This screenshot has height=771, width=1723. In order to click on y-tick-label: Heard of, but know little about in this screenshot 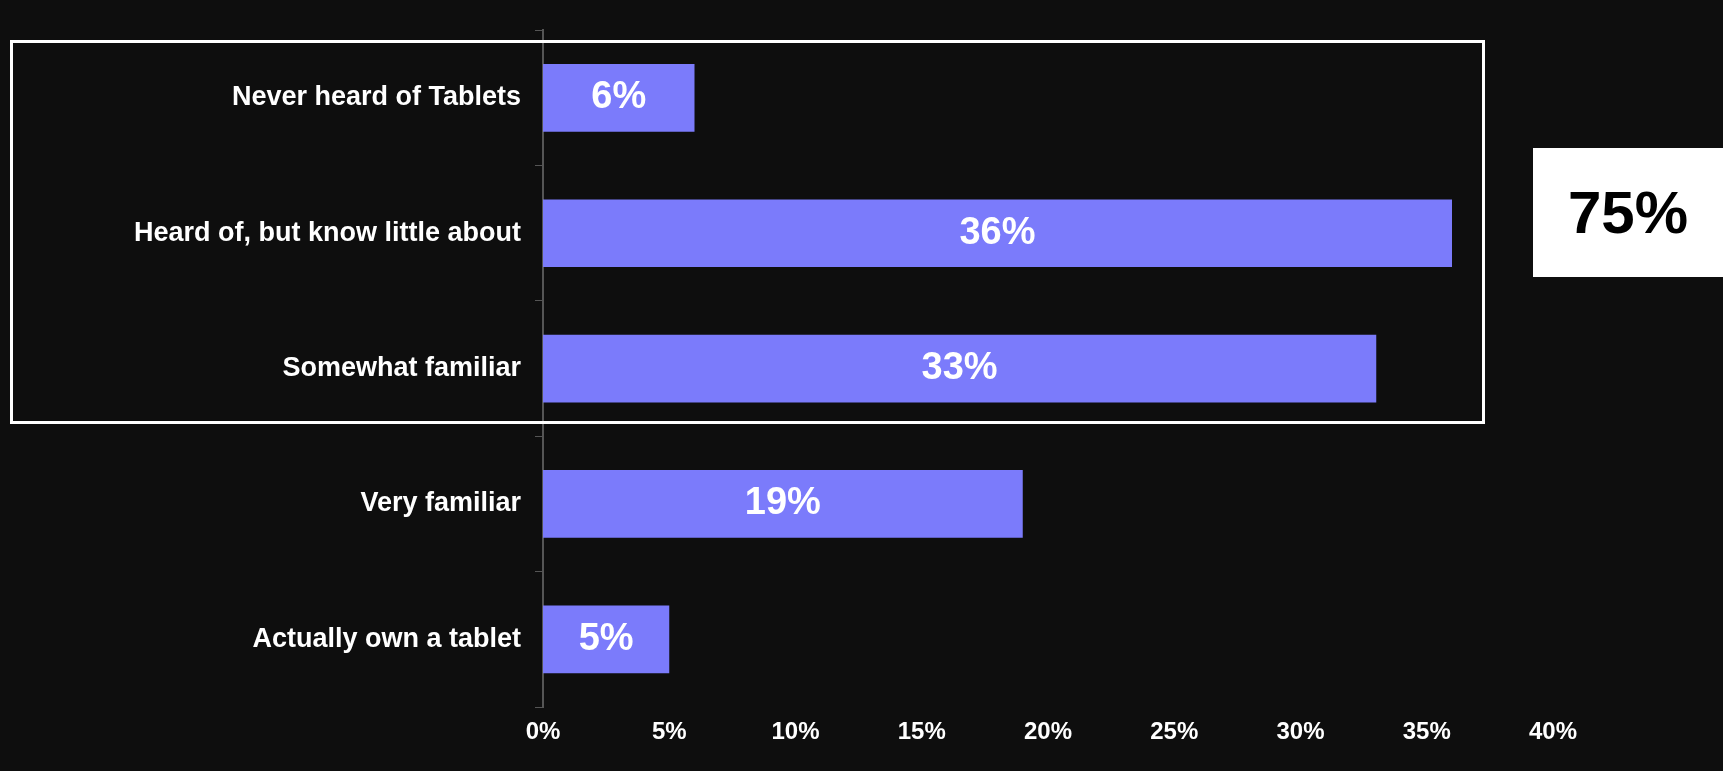, I will do `click(327, 231)`.